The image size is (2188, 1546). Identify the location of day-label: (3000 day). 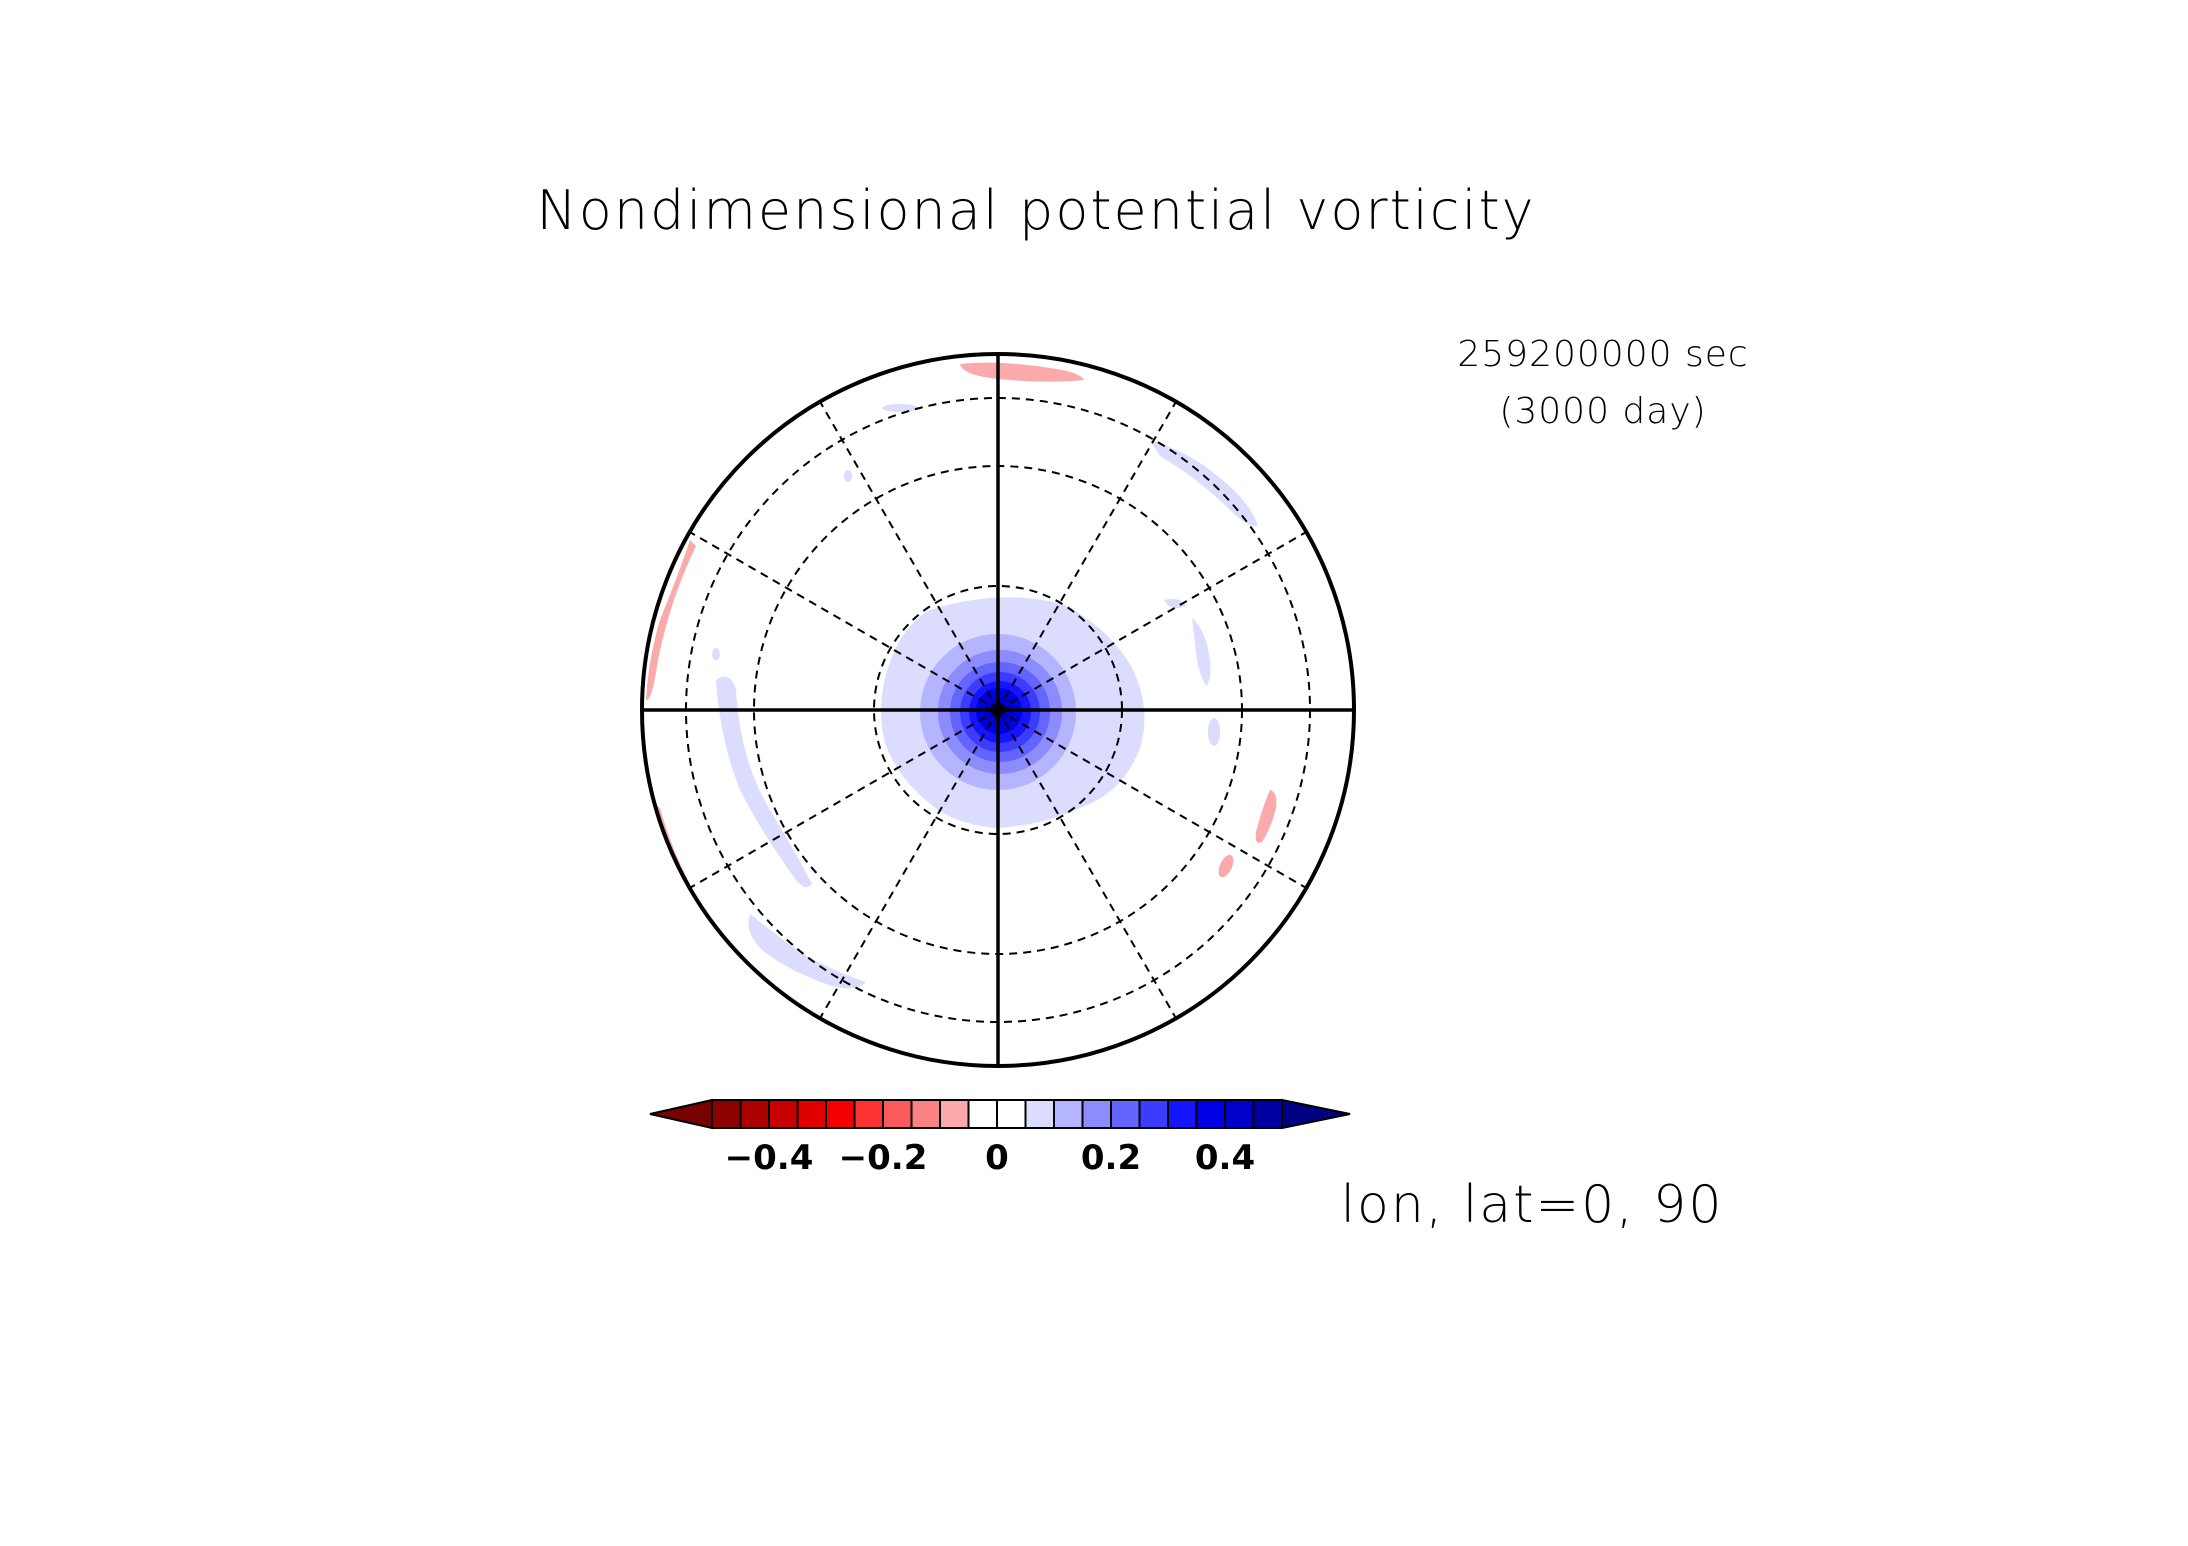
(1602, 411).